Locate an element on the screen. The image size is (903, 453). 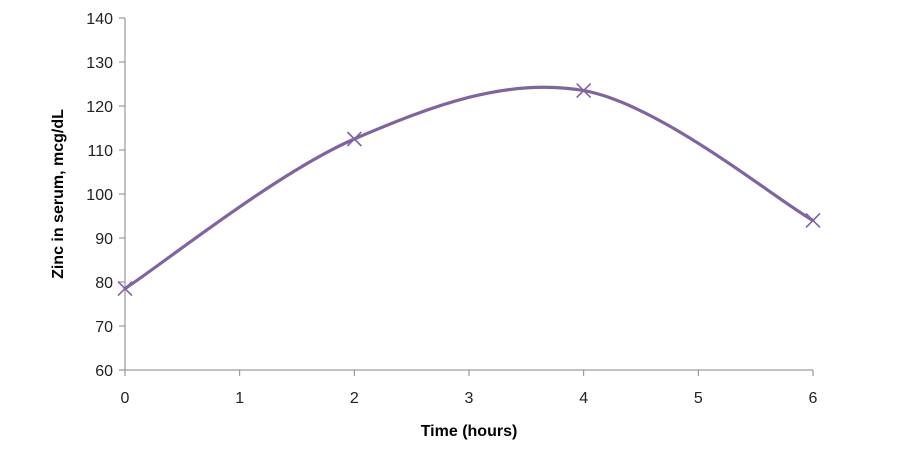
y-tick-label: 130 is located at coordinates (99, 63).